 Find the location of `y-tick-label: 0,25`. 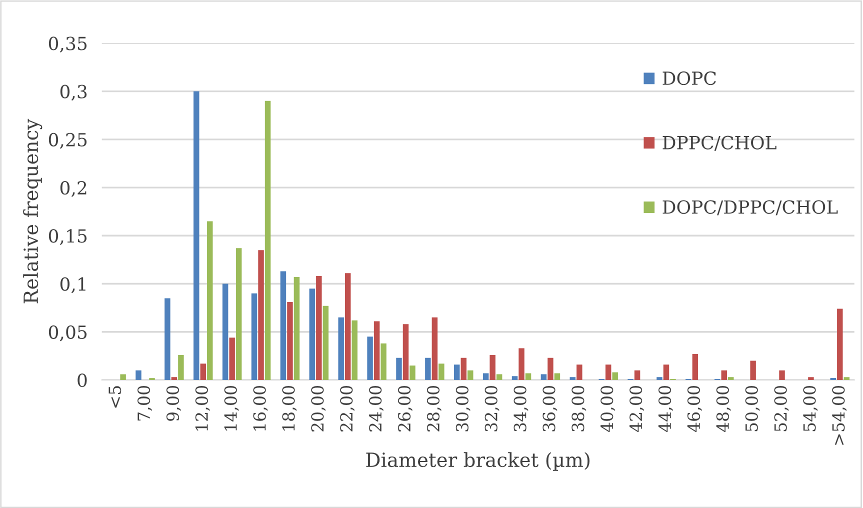

y-tick-label: 0,25 is located at coordinates (67, 140).